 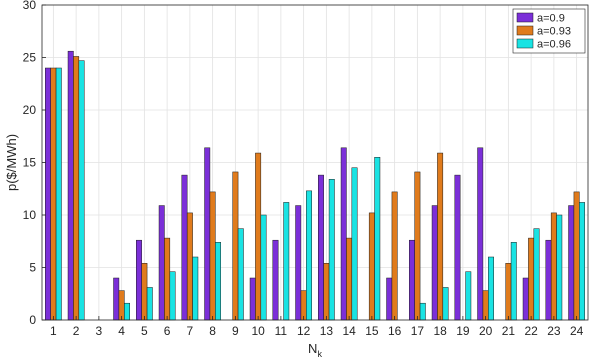 I want to click on bar-a=0.93-6, so click(x=167, y=279).